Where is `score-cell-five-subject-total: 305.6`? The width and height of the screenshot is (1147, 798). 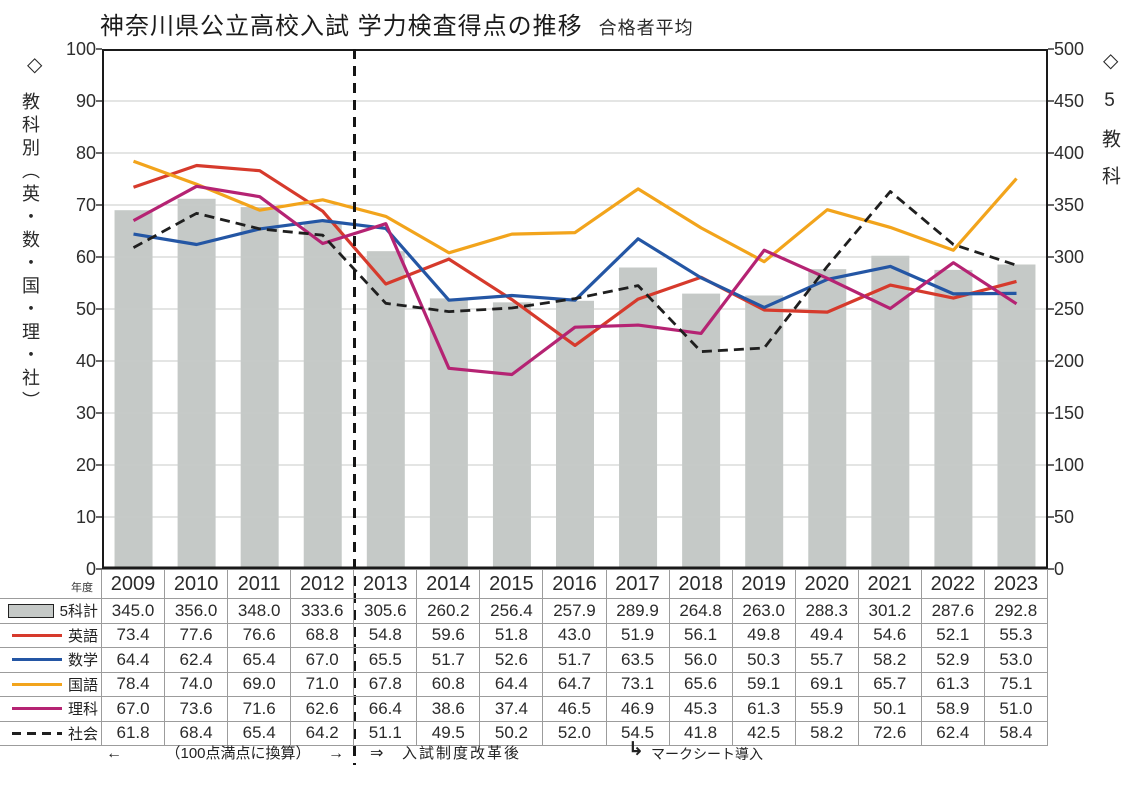 score-cell-five-subject-total: 305.6 is located at coordinates (386, 611).